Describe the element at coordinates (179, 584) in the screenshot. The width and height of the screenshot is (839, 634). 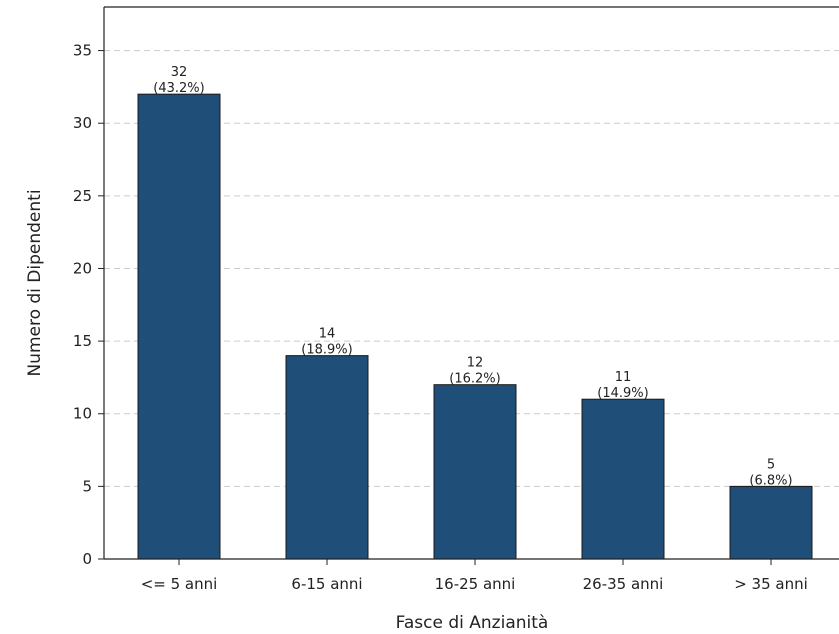
I see `x-tick-label: <= 5 anni` at that location.